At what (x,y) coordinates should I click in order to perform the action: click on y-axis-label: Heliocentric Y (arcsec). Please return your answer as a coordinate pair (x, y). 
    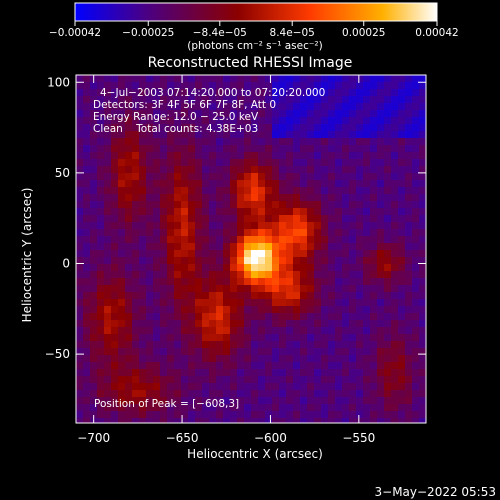
    Looking at the image, I should click on (27, 255).